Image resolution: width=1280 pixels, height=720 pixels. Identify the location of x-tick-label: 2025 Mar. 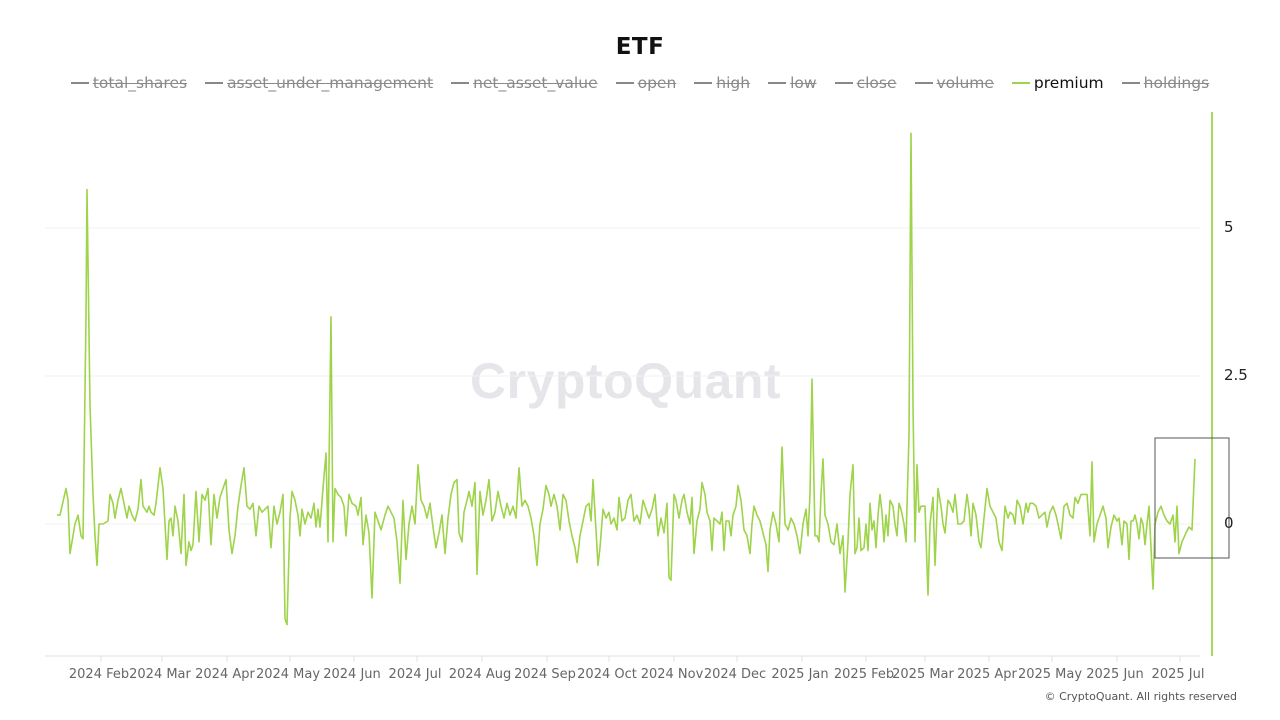
(923, 674).